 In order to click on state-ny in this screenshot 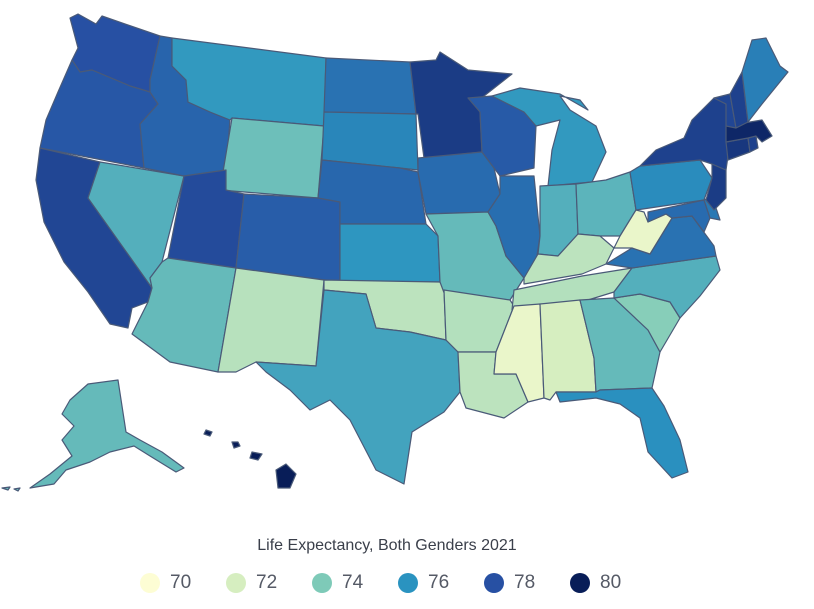, I will do `click(685, 134)`.